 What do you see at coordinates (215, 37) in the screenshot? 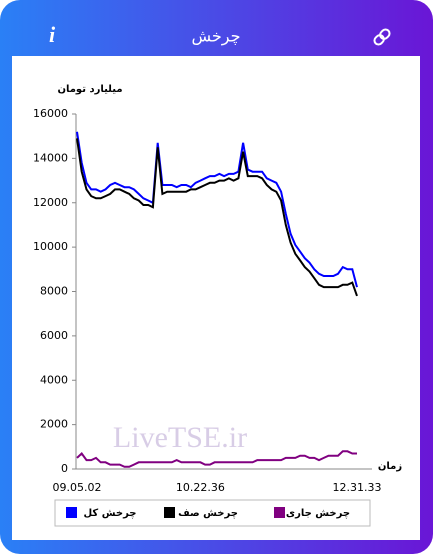
I see `page-title: چرخش` at bounding box center [215, 37].